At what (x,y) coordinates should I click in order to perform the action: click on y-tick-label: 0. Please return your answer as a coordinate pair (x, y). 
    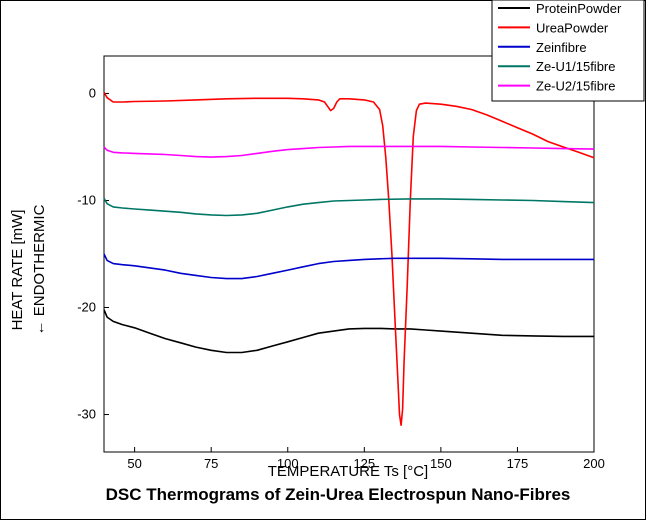
    Looking at the image, I should click on (92, 92).